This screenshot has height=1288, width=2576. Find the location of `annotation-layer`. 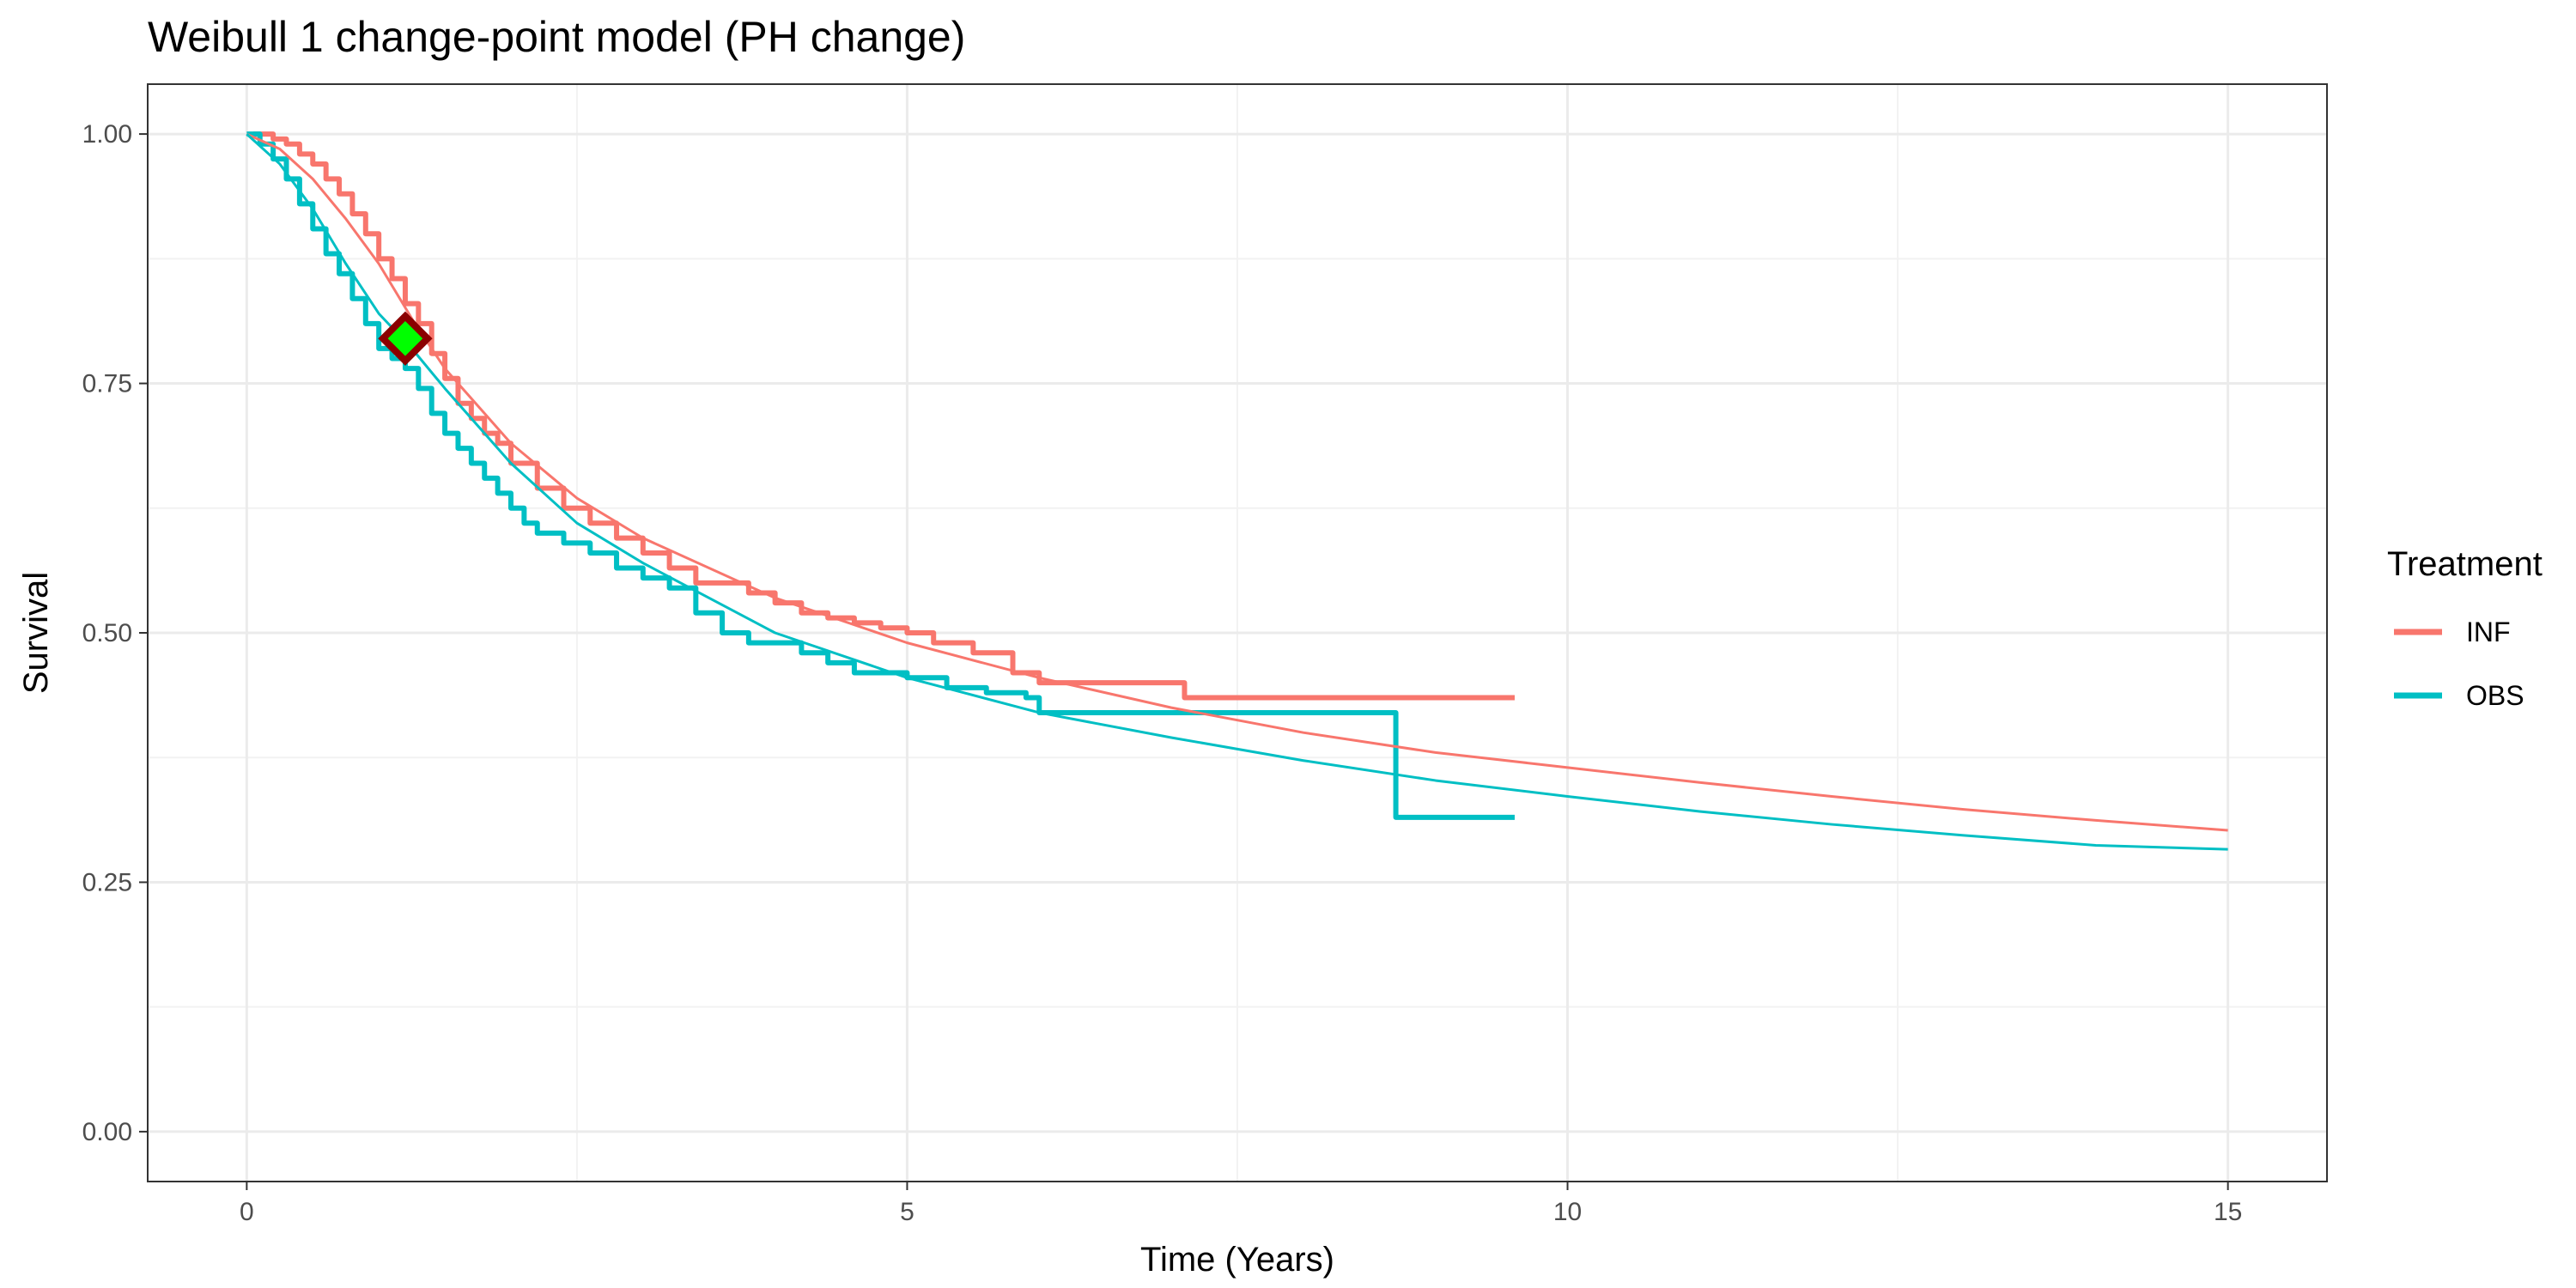

annotation-layer is located at coordinates (406, 338).